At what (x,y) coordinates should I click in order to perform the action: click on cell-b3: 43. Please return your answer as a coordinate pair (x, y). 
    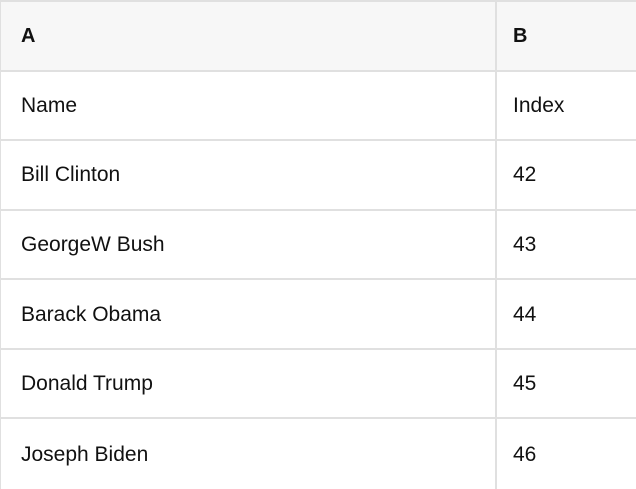
    Looking at the image, I should click on (566, 246).